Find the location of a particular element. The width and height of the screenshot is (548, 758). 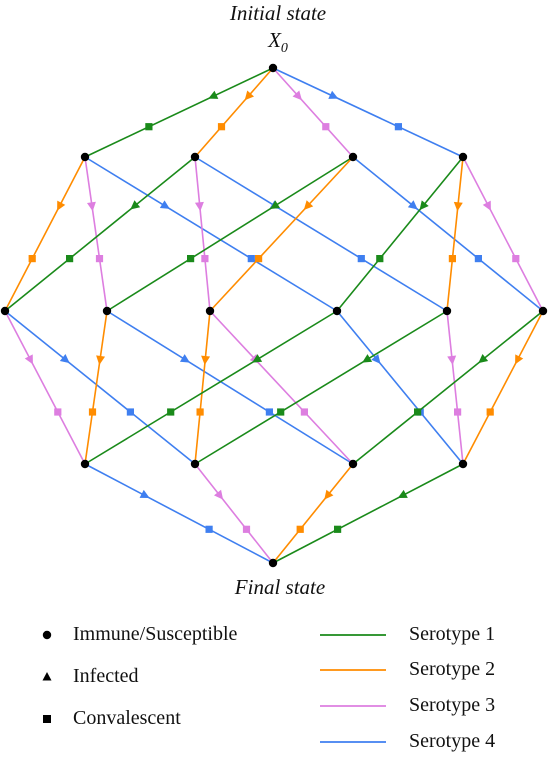

legend-label-infected: Infected is located at coordinates (106, 676).